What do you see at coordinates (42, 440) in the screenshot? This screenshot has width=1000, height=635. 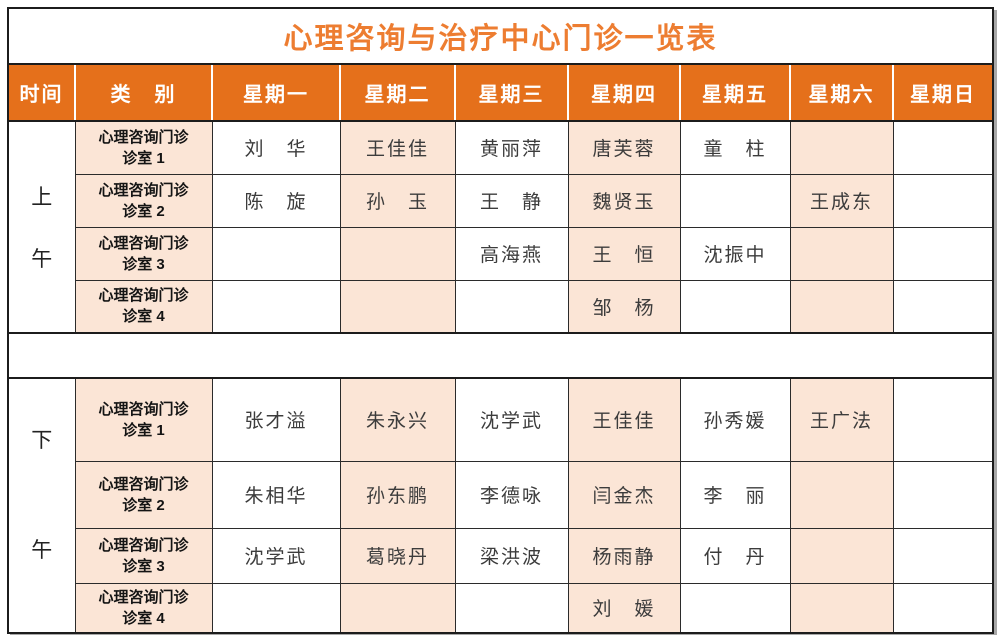 I see `period-char: 下` at bounding box center [42, 440].